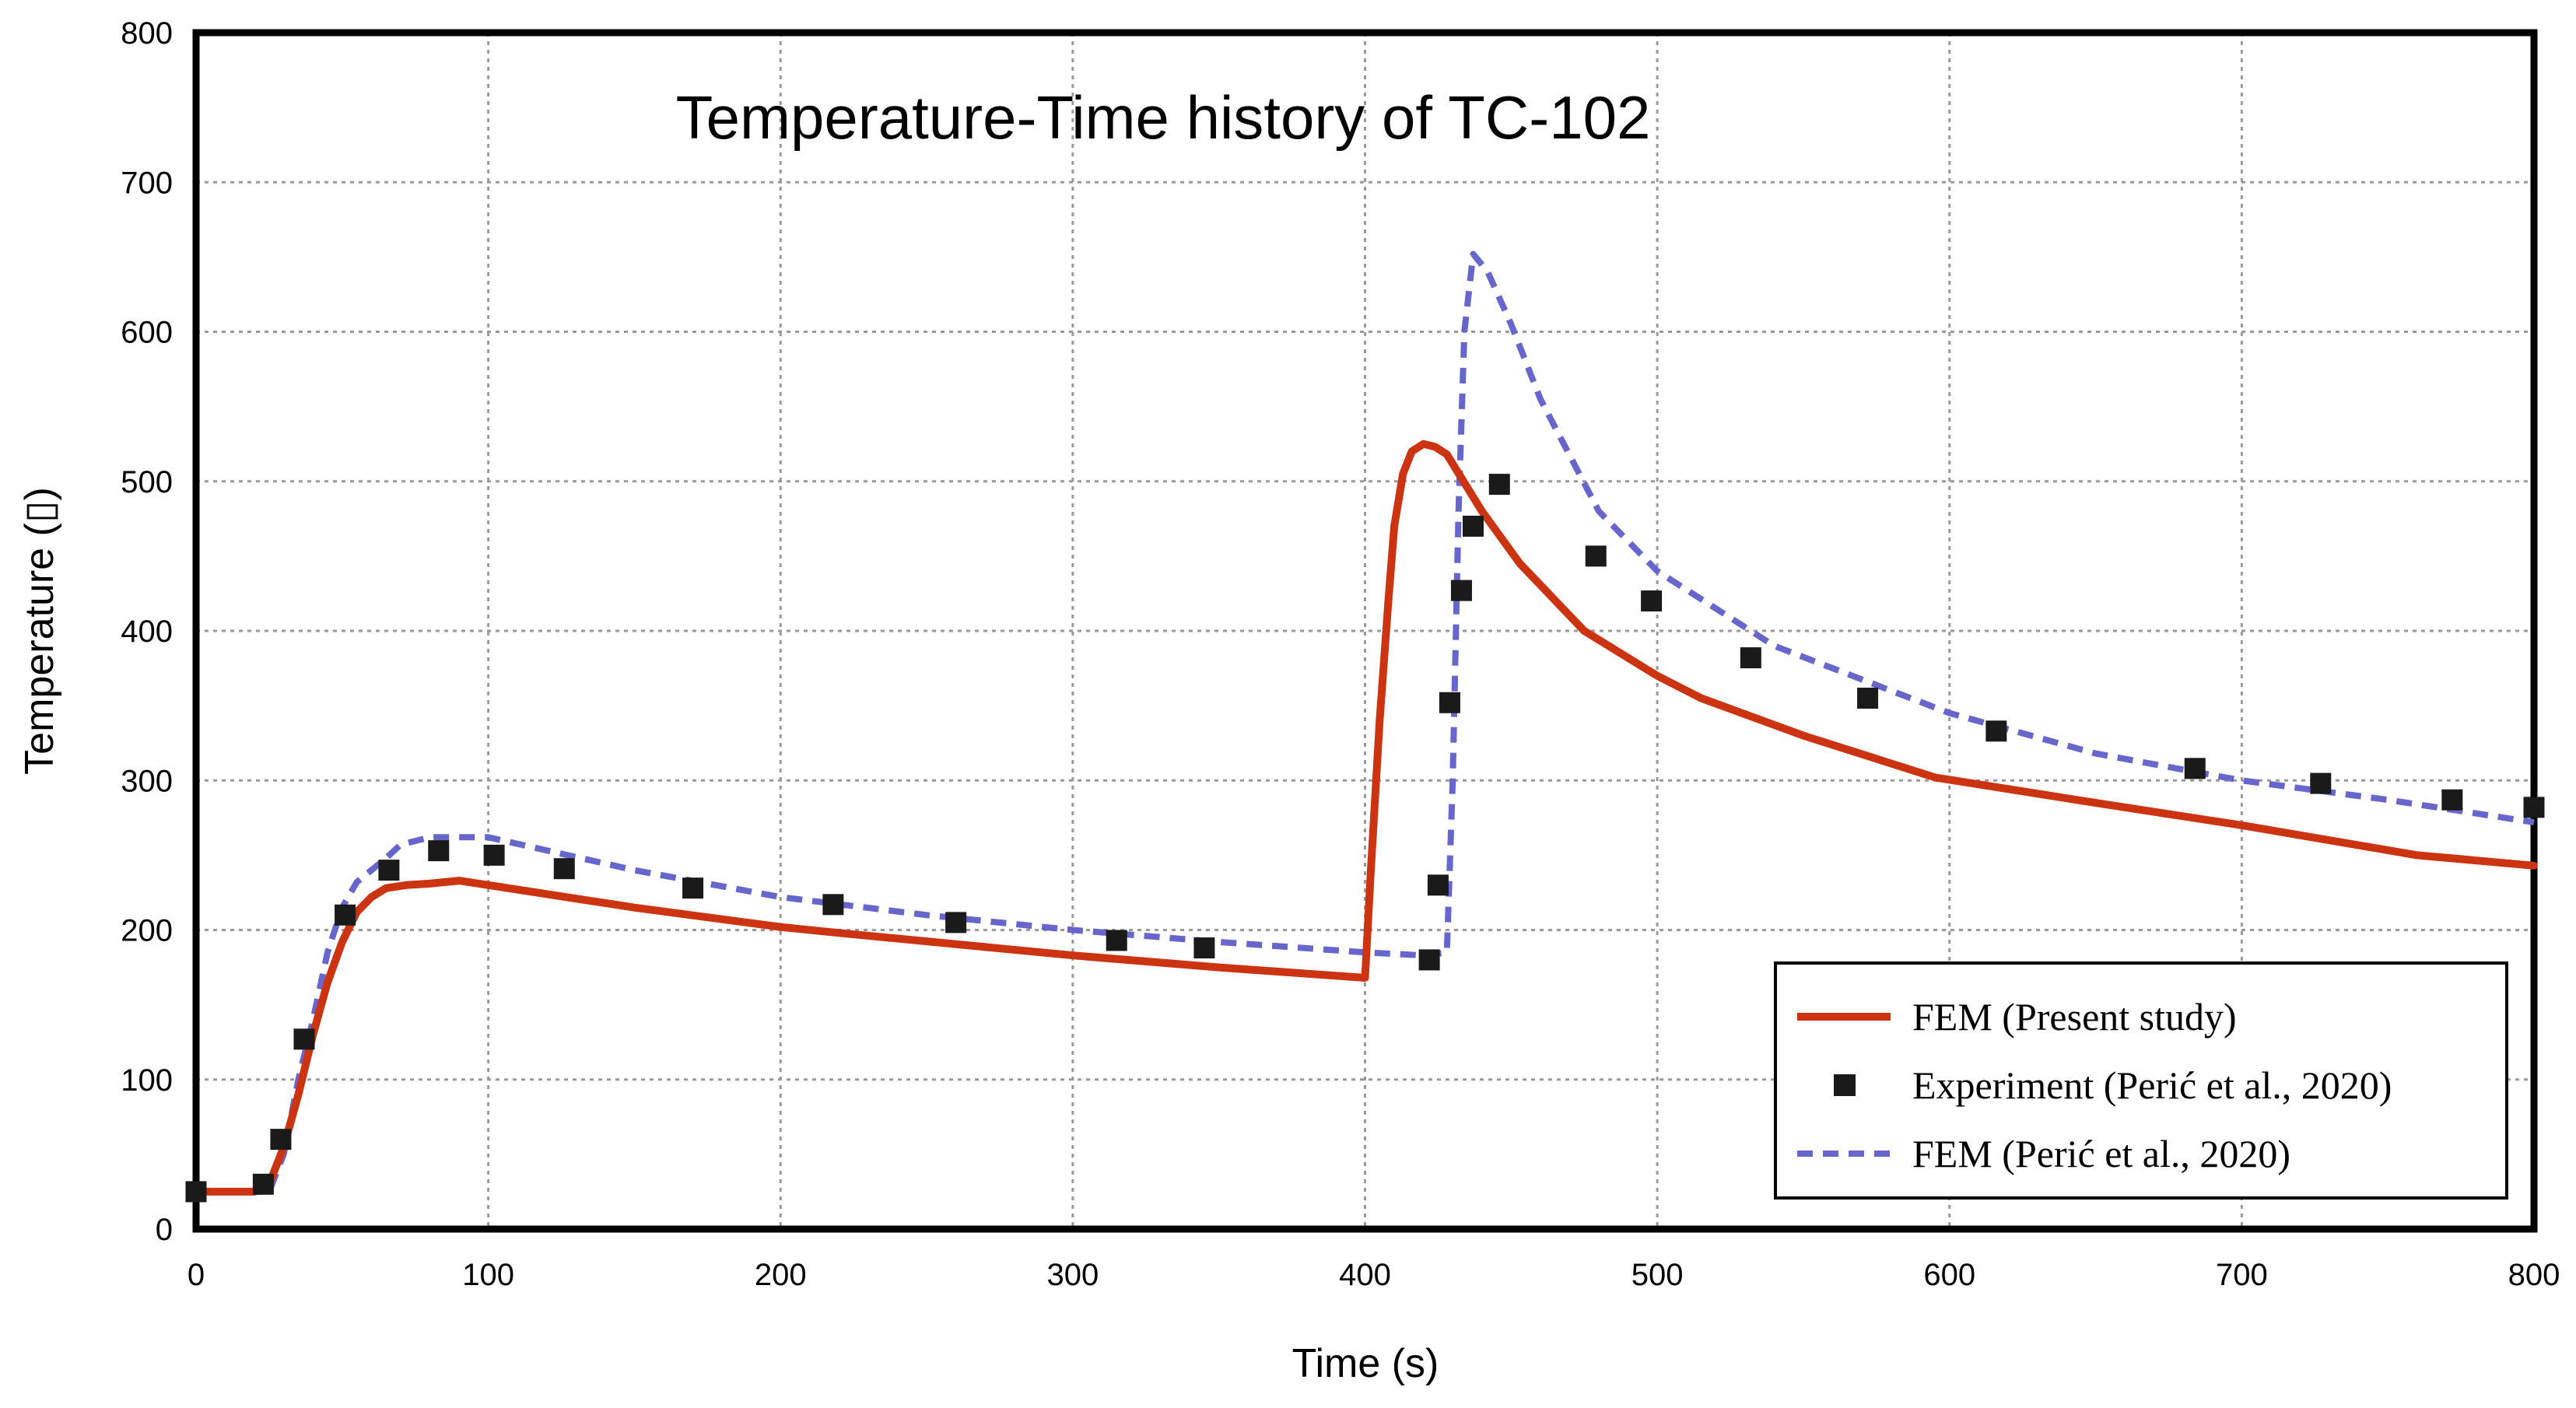 Image resolution: width=2576 pixels, height=1408 pixels. What do you see at coordinates (781, 1275) in the screenshot?
I see `x-tick-label: 200` at bounding box center [781, 1275].